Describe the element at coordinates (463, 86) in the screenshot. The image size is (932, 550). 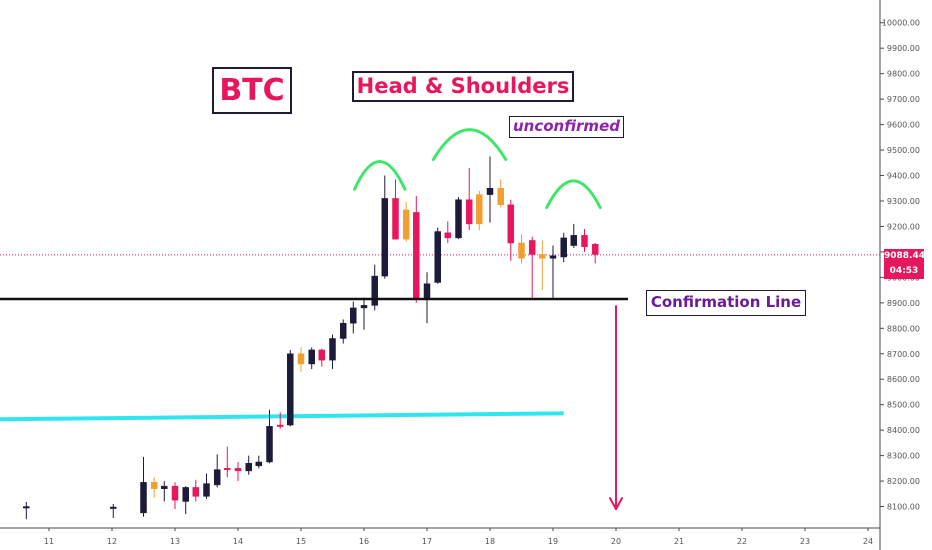
I see `pattern-label: Head & Shoulders` at that location.